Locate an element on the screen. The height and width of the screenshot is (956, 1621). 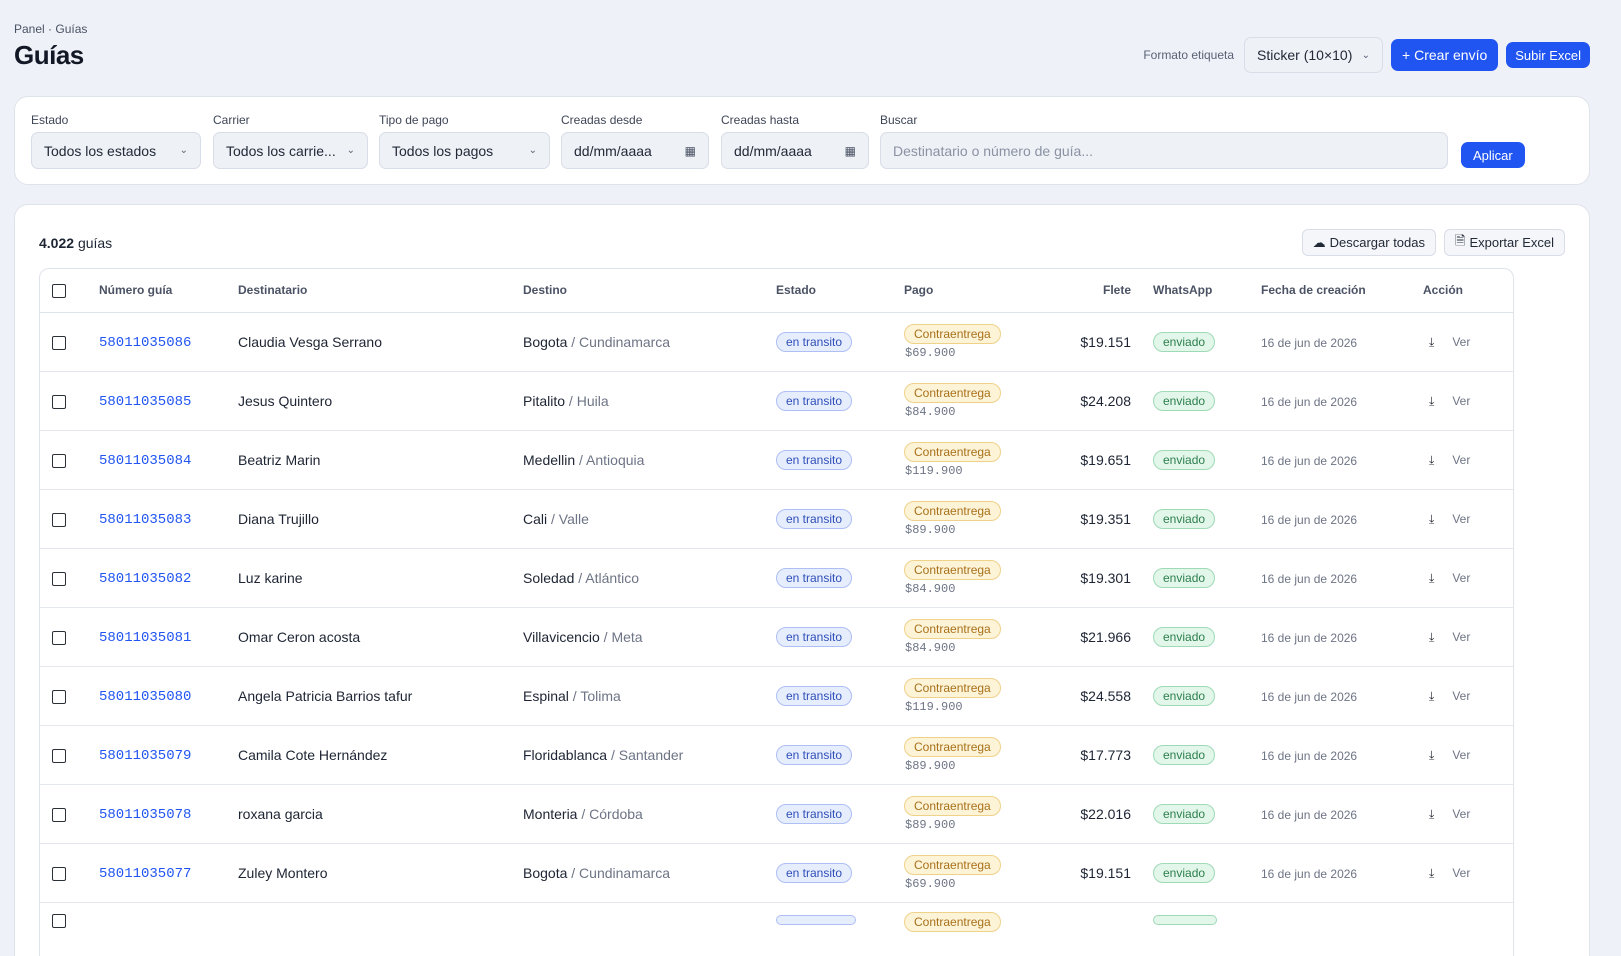
guide-number-link: 58011035082 is located at coordinates (145, 578).